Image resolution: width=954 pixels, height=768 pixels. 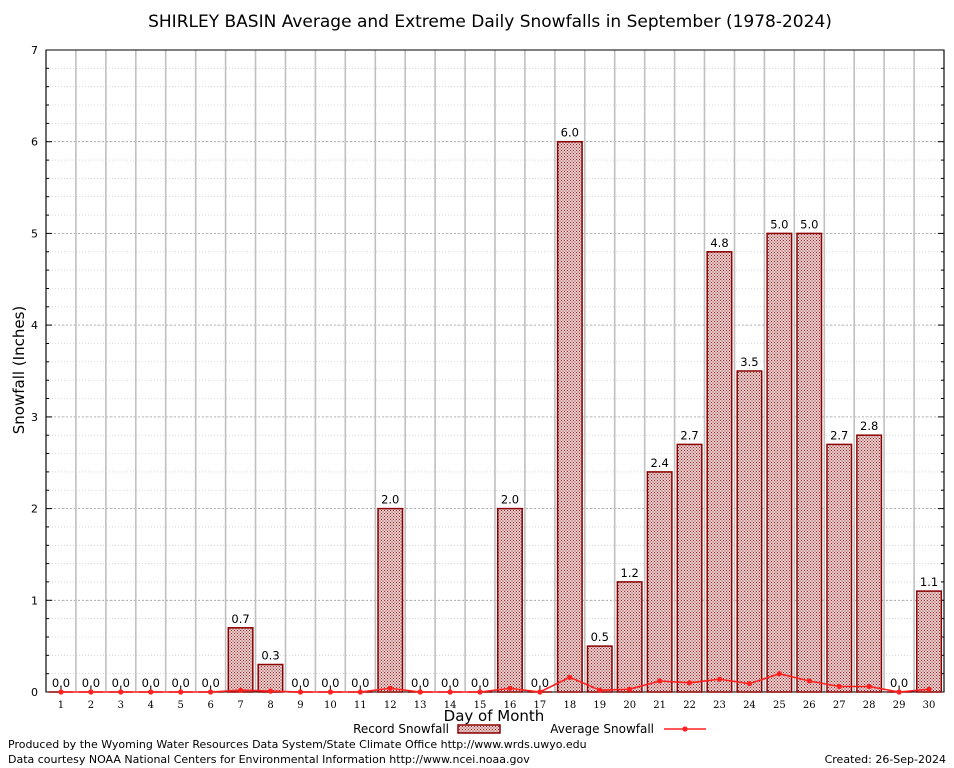 What do you see at coordinates (34, 692) in the screenshot?
I see `y-tick-label: 0` at bounding box center [34, 692].